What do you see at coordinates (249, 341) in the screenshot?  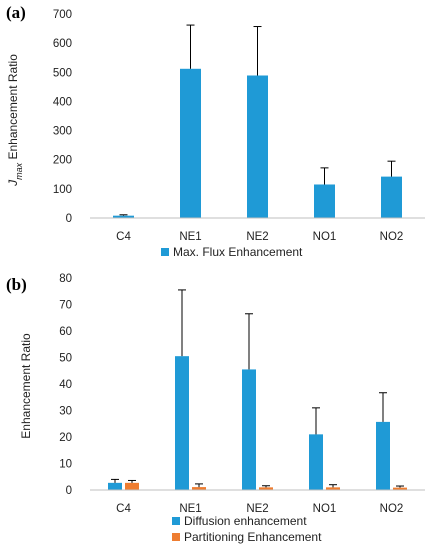 I see `panel-b-error-diffusion-enhancement-ne2` at bounding box center [249, 341].